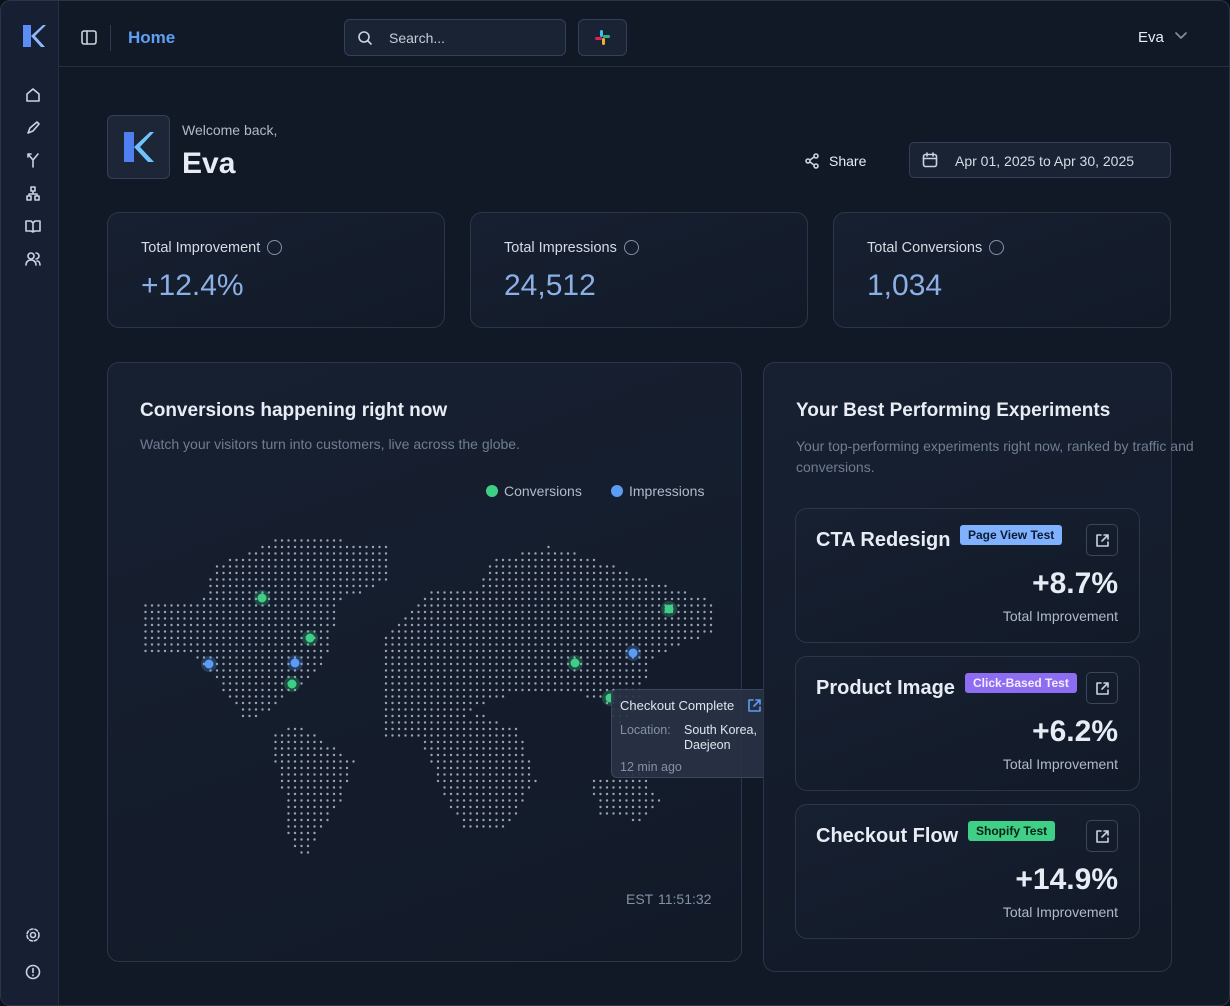 Image resolution: width=1230 pixels, height=1006 pixels. What do you see at coordinates (33, 259) in the screenshot?
I see `nav-users` at bounding box center [33, 259].